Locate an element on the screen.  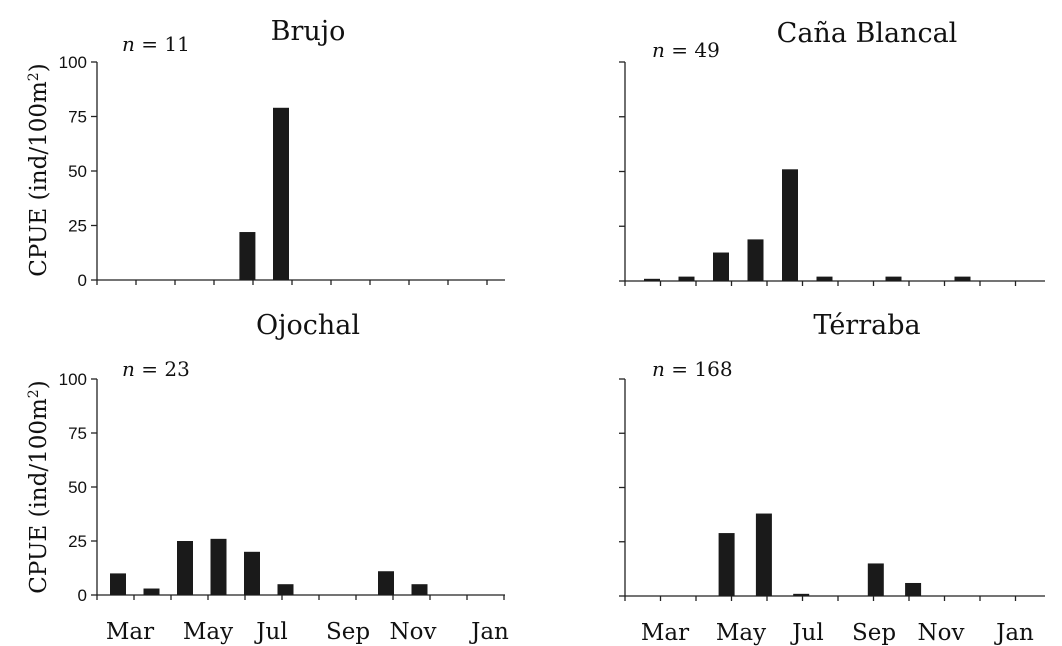
sample-size-annotation: n = 23 is located at coordinates (156, 369).